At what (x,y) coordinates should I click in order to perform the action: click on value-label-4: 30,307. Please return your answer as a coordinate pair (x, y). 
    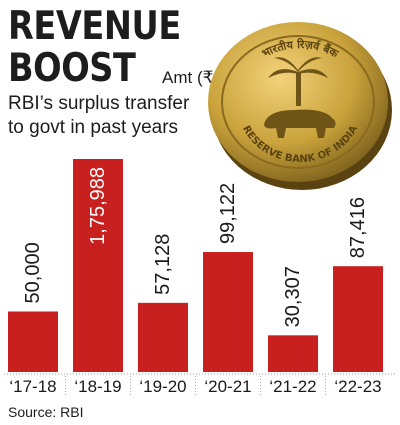
    Looking at the image, I should click on (293, 296).